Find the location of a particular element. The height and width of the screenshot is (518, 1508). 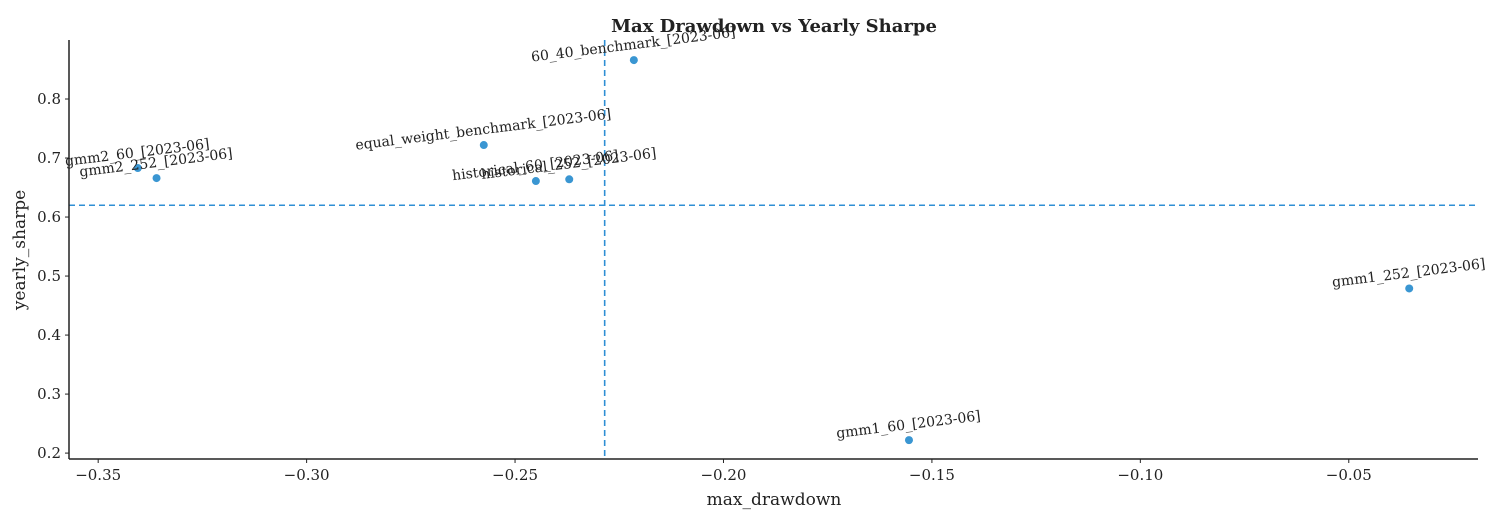

x-tick-label: −0.05 is located at coordinates (1349, 475).